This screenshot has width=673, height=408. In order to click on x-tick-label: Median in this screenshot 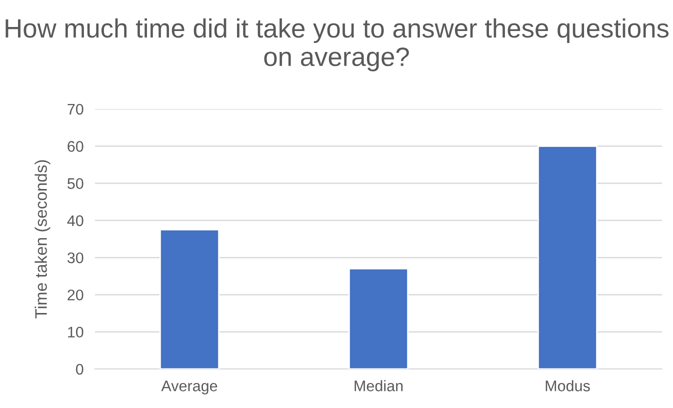, I will do `click(378, 386)`.